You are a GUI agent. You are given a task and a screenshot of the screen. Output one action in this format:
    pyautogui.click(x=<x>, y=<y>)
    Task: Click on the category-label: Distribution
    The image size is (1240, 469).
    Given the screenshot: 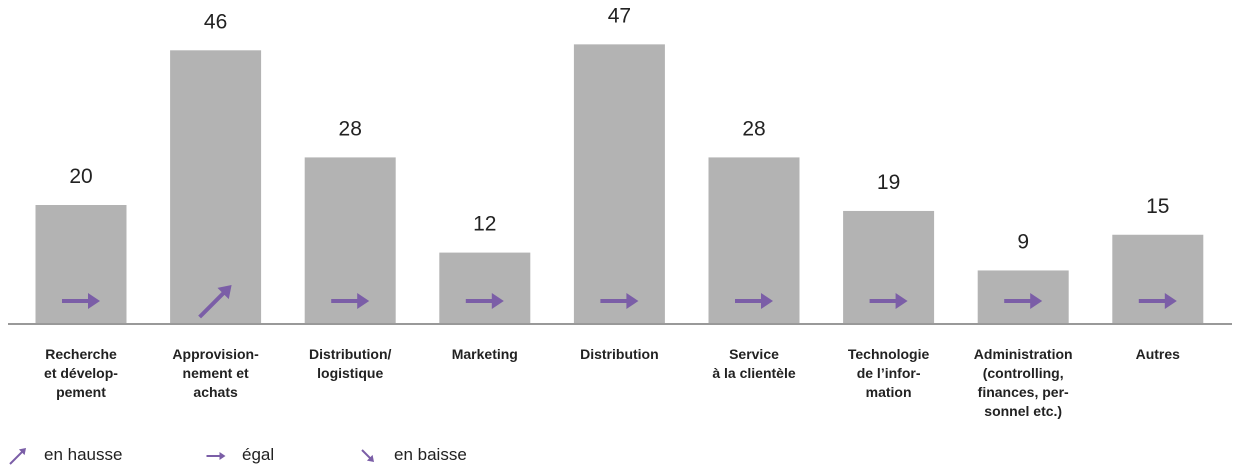 What is the action you would take?
    pyautogui.click(x=619, y=354)
    